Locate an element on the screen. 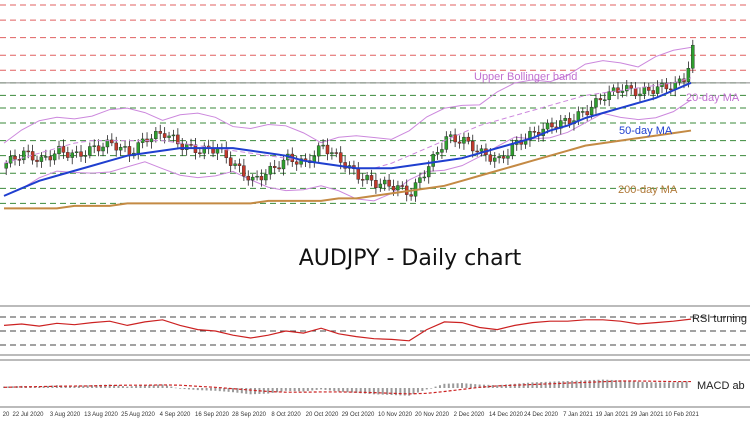 This screenshot has height=421, width=750. x-tick-label: 2 Dec 2020 is located at coordinates (469, 415).